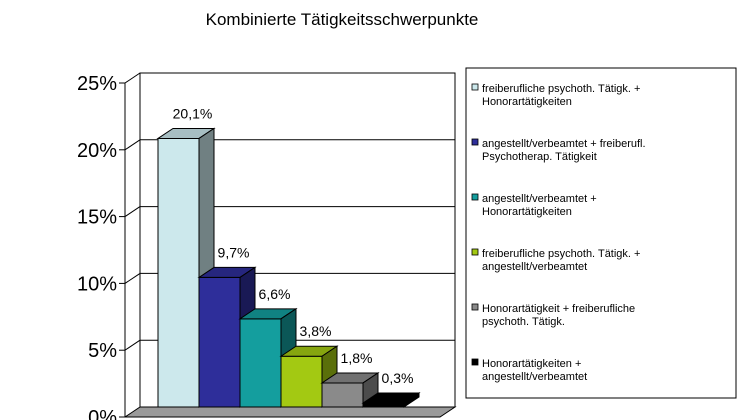 This screenshot has height=420, width=744. Describe the element at coordinates (531, 364) in the screenshot. I see `legend-label: Honorartätigkeiten +` at that location.